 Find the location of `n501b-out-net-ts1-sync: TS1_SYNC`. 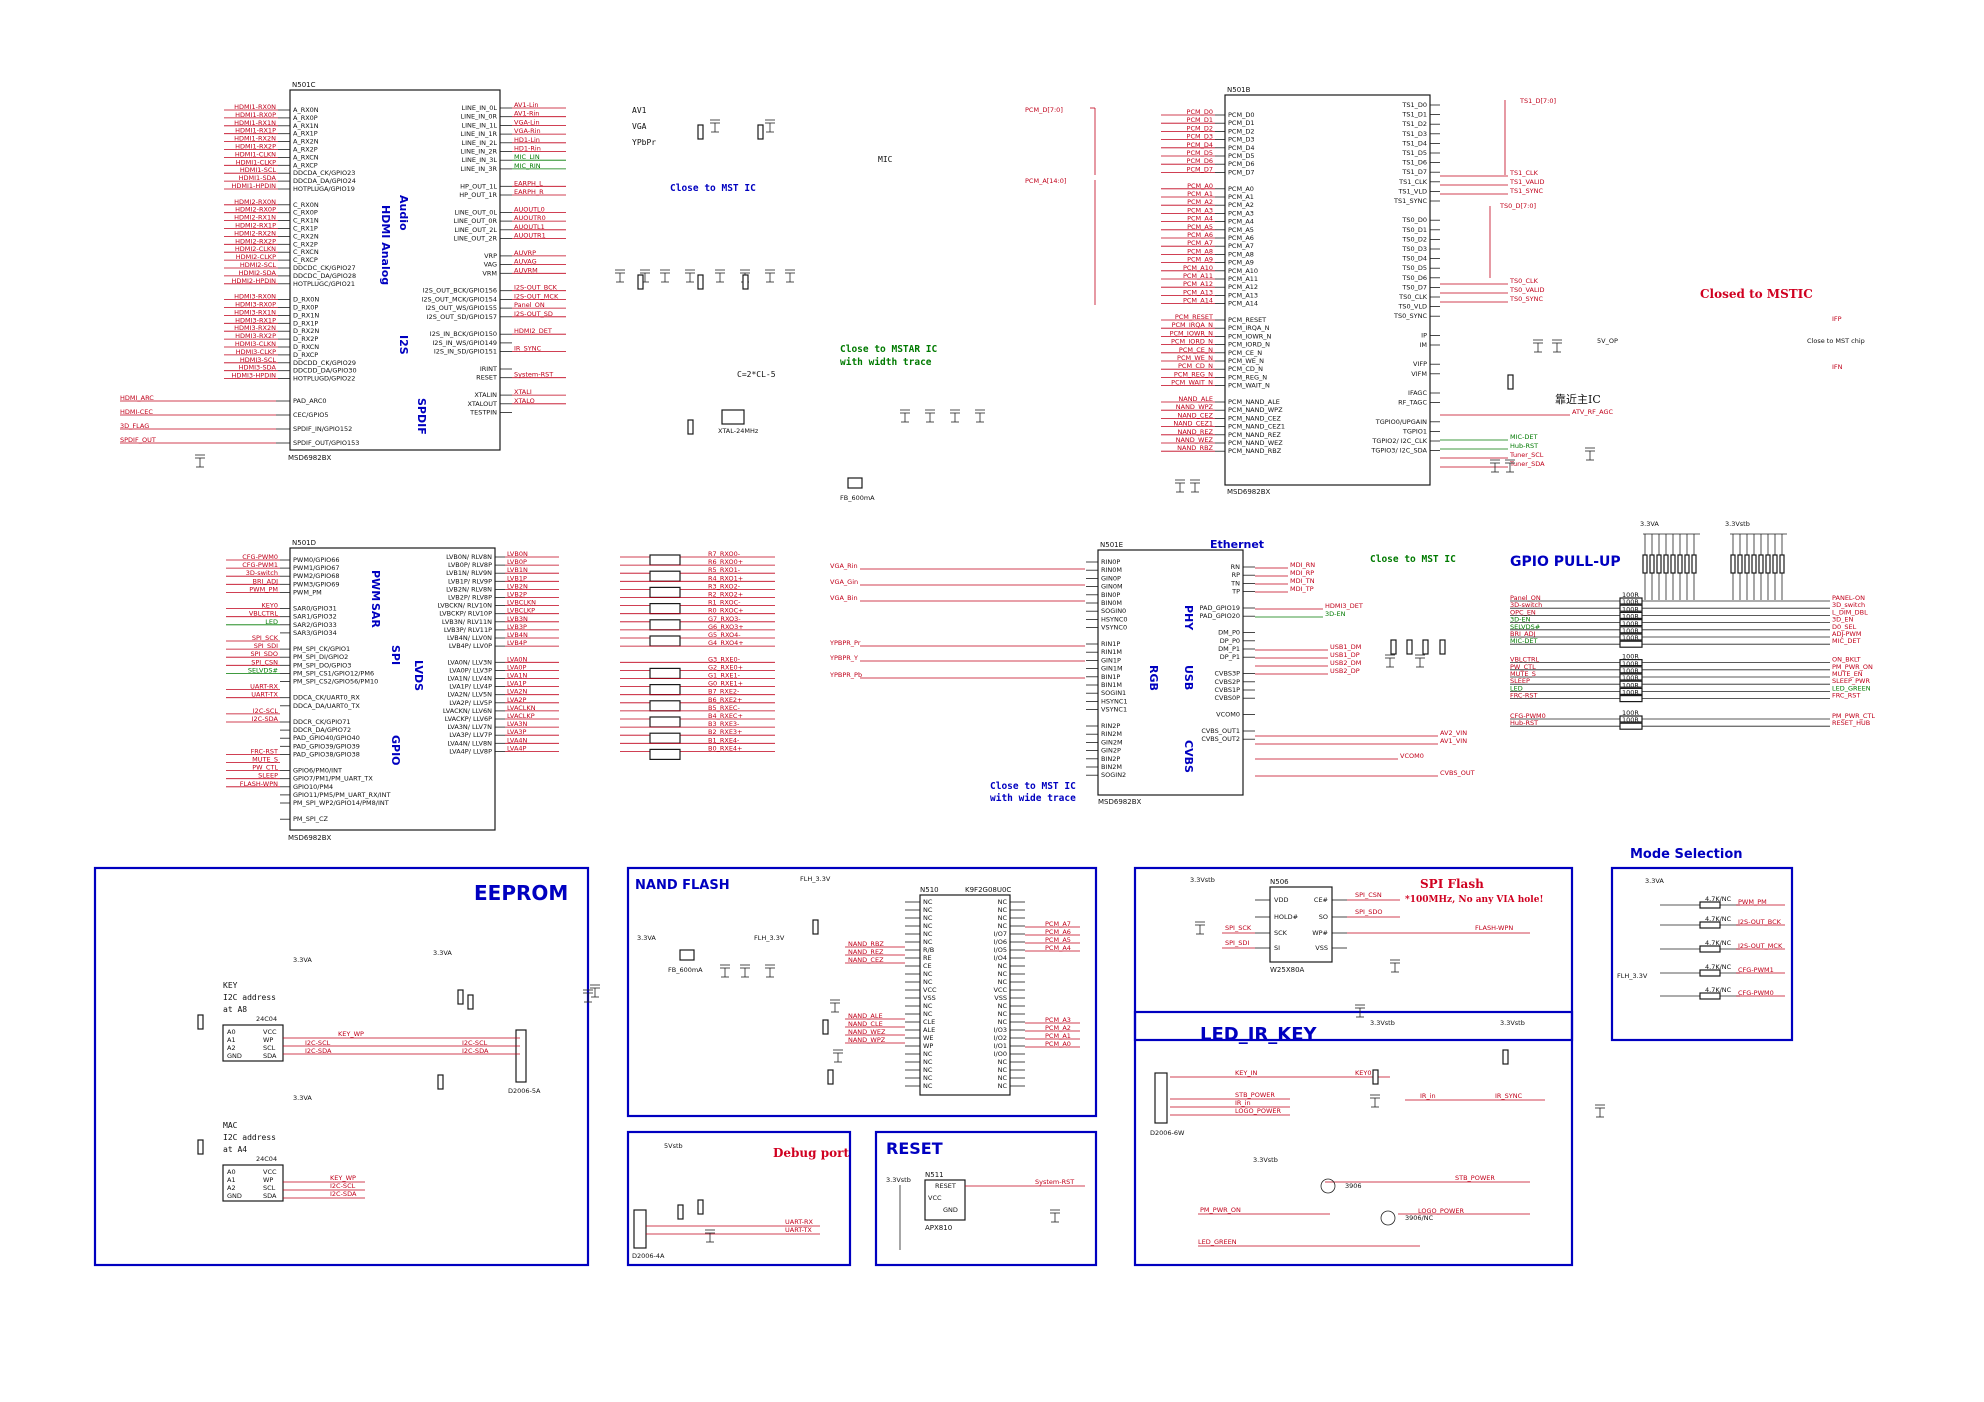

n501b-out-net-ts1-sync: TS1_SYNC is located at coordinates (1526, 191).